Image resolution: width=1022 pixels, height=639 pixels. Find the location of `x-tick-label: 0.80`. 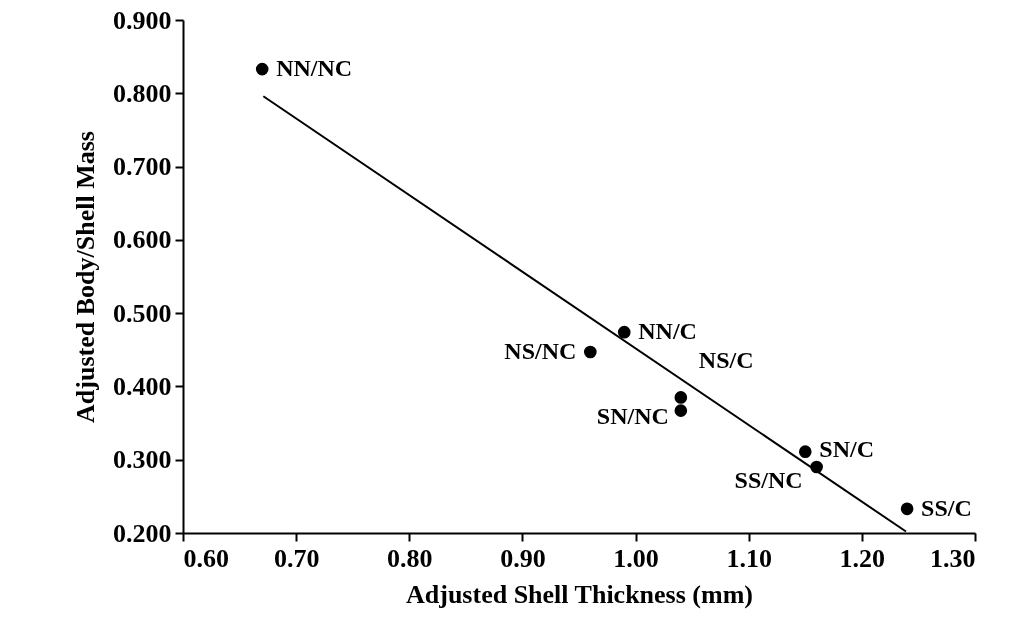

x-tick-label: 0.80 is located at coordinates (410, 558).